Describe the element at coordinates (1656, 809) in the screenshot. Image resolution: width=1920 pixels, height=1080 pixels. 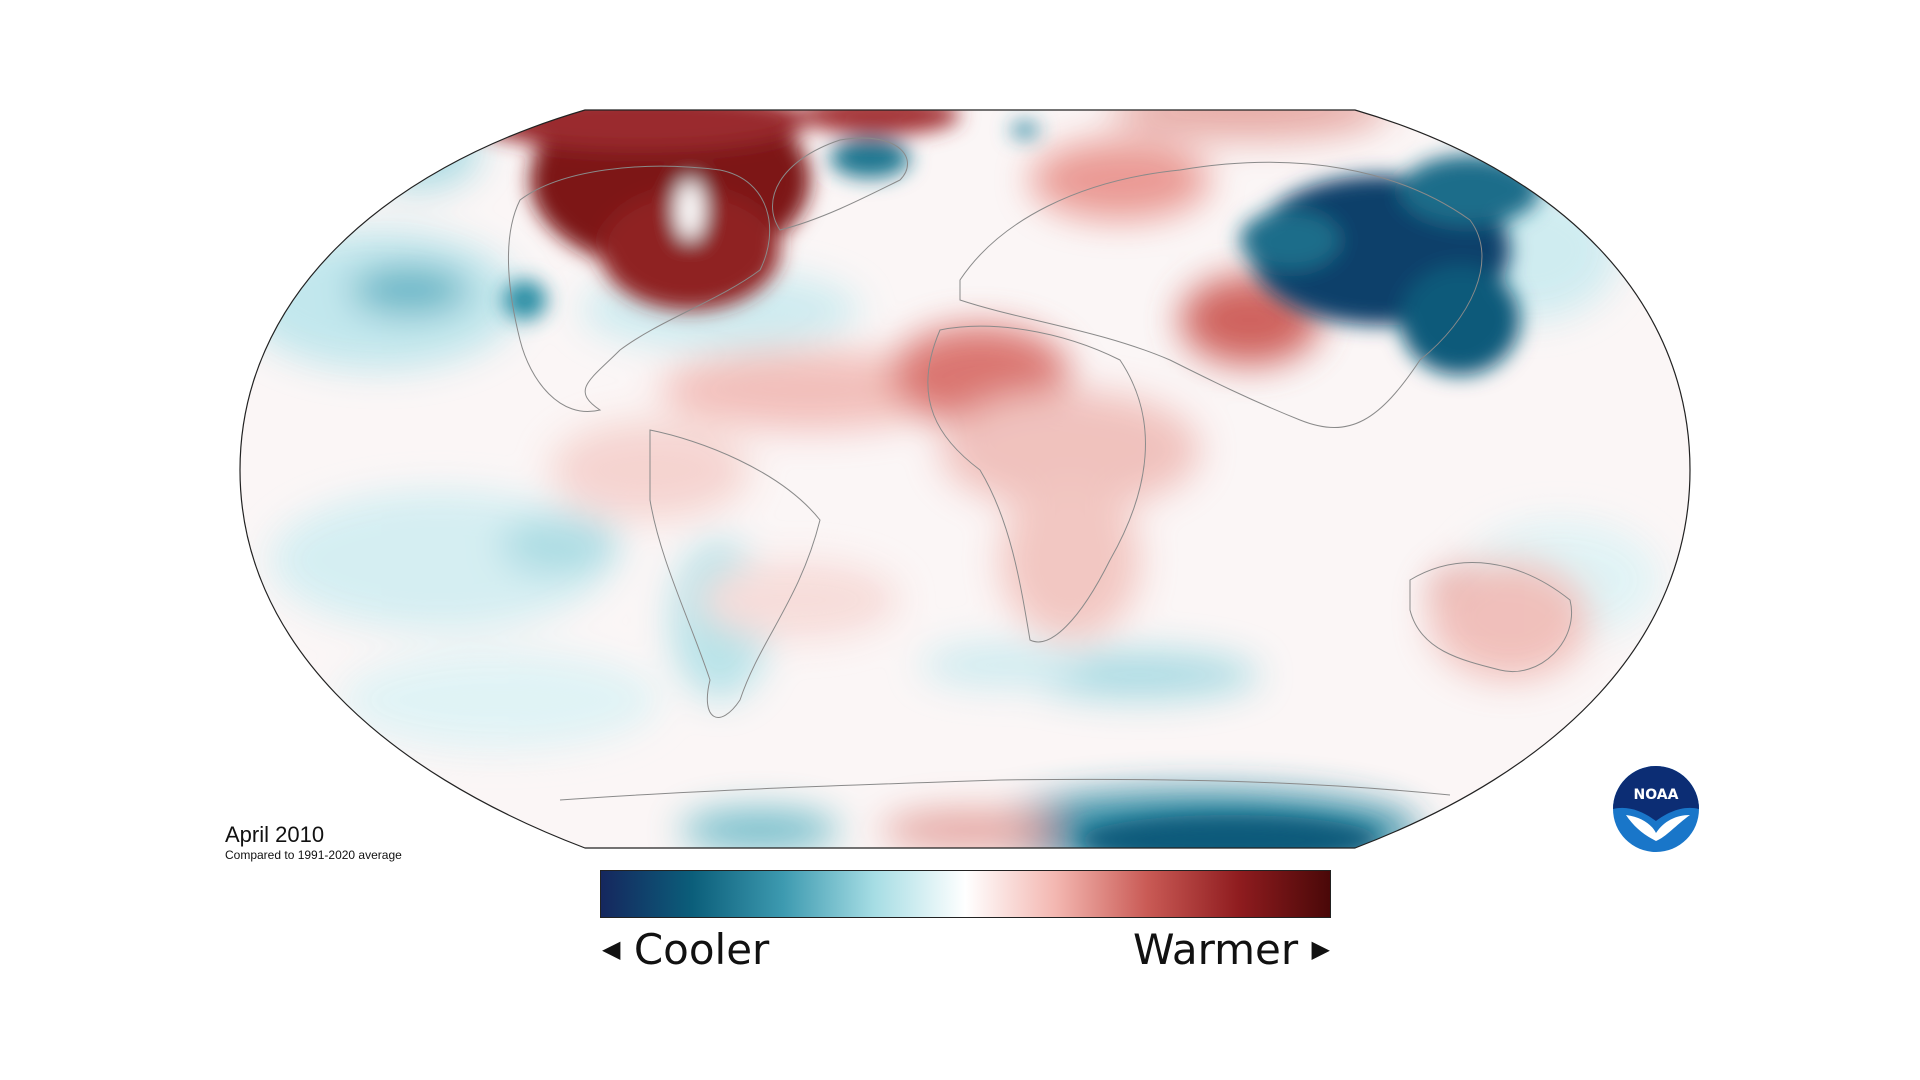
I see `noaa-logo: NOAA` at that location.